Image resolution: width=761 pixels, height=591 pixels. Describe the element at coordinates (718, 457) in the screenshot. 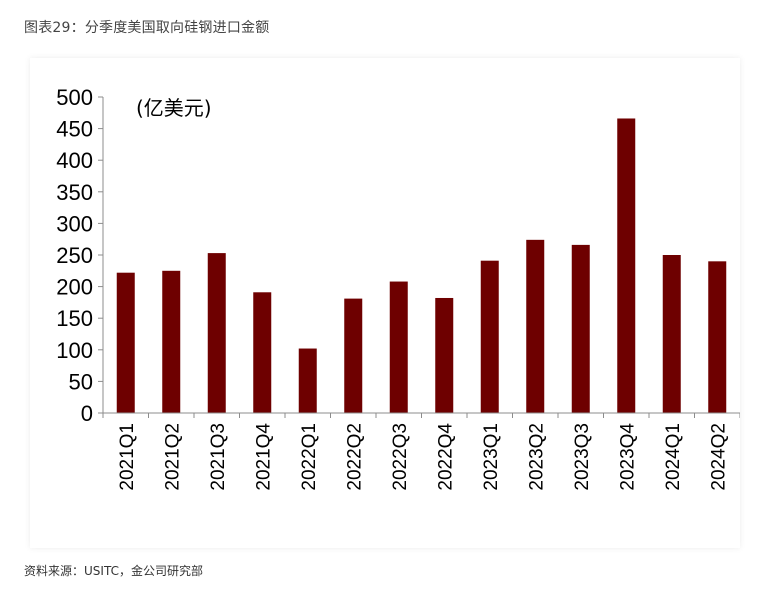

I see `x-tick-label: 2024Q2` at that location.